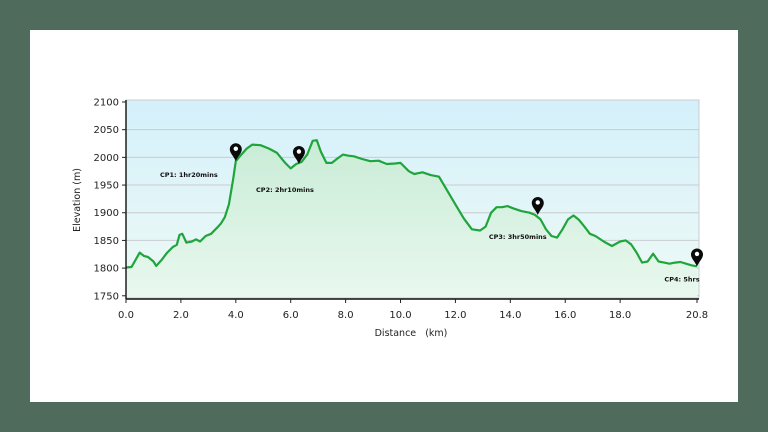  What do you see at coordinates (181, 315) in the screenshot?
I see `x-tick-label: 2.0` at bounding box center [181, 315].